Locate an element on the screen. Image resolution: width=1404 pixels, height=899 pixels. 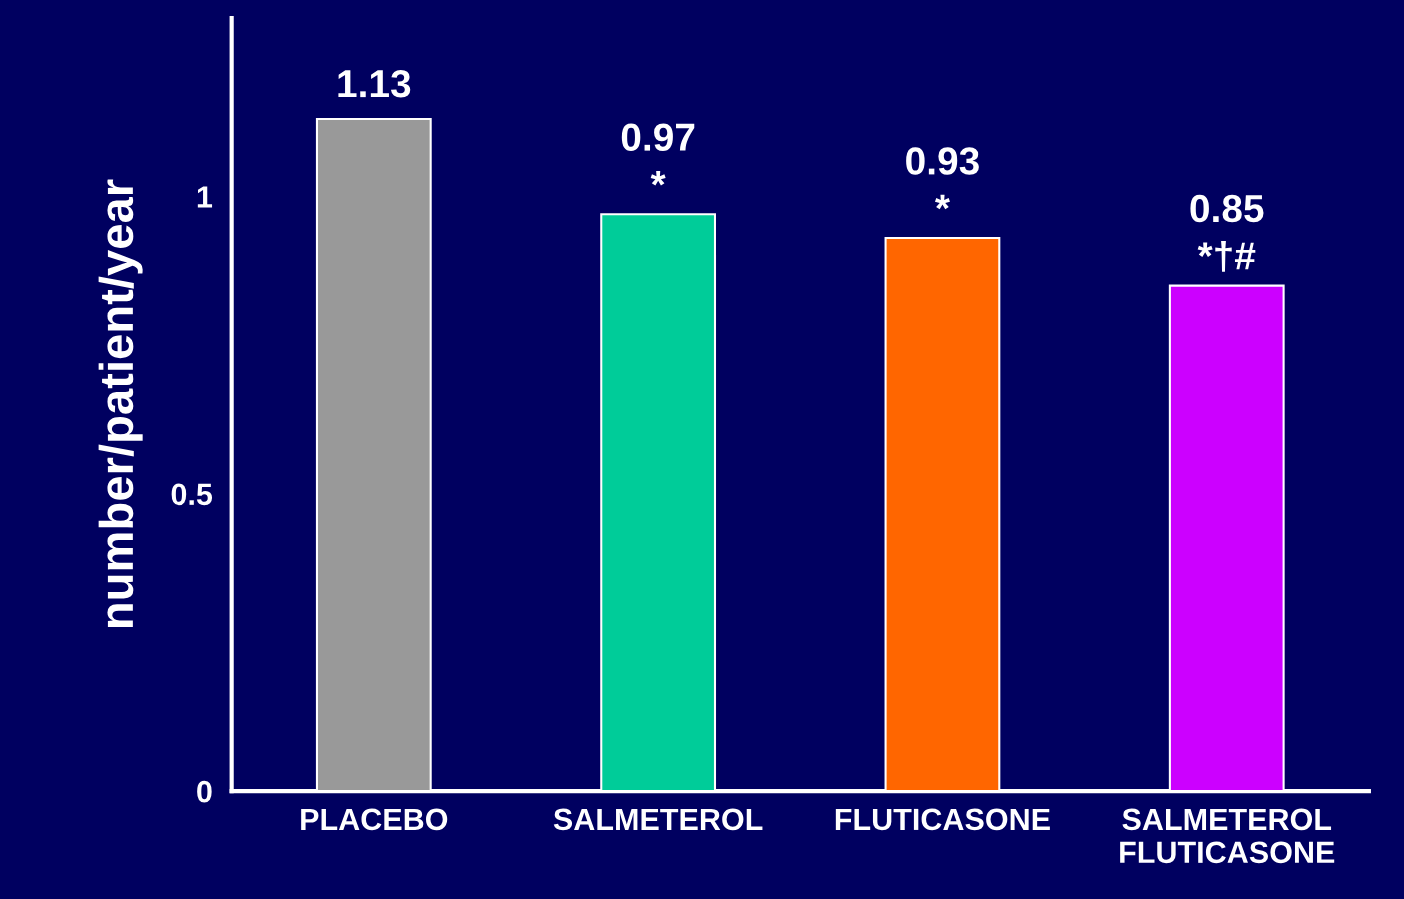
x-tick-label: FLUTICASONE is located at coordinates (942, 819).